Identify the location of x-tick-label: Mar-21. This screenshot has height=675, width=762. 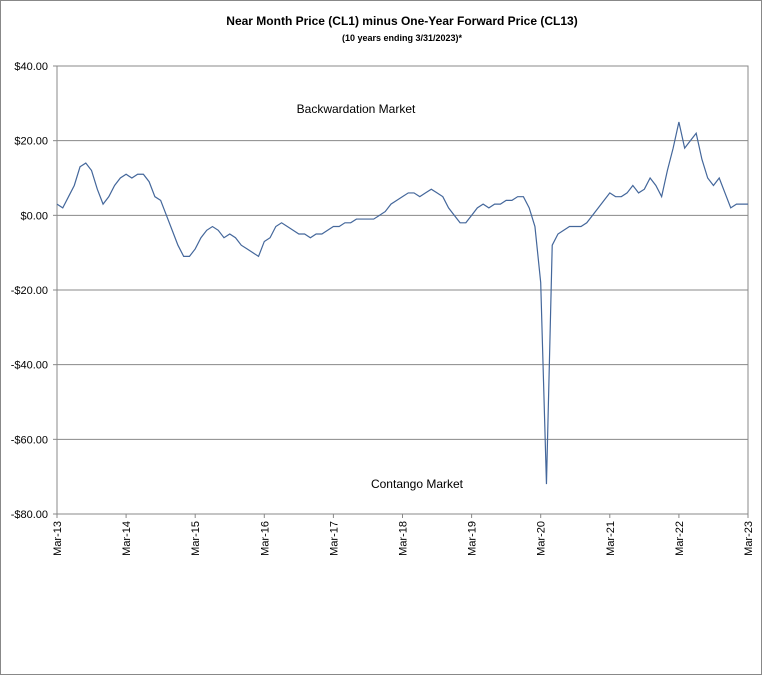
(611, 538).